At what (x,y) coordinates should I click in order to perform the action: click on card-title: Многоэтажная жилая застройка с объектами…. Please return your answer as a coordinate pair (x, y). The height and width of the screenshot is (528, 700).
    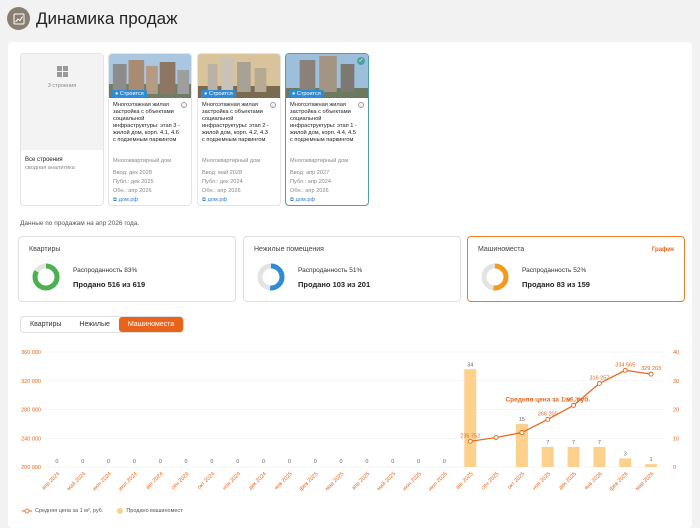
    Looking at the image, I should click on (146, 122).